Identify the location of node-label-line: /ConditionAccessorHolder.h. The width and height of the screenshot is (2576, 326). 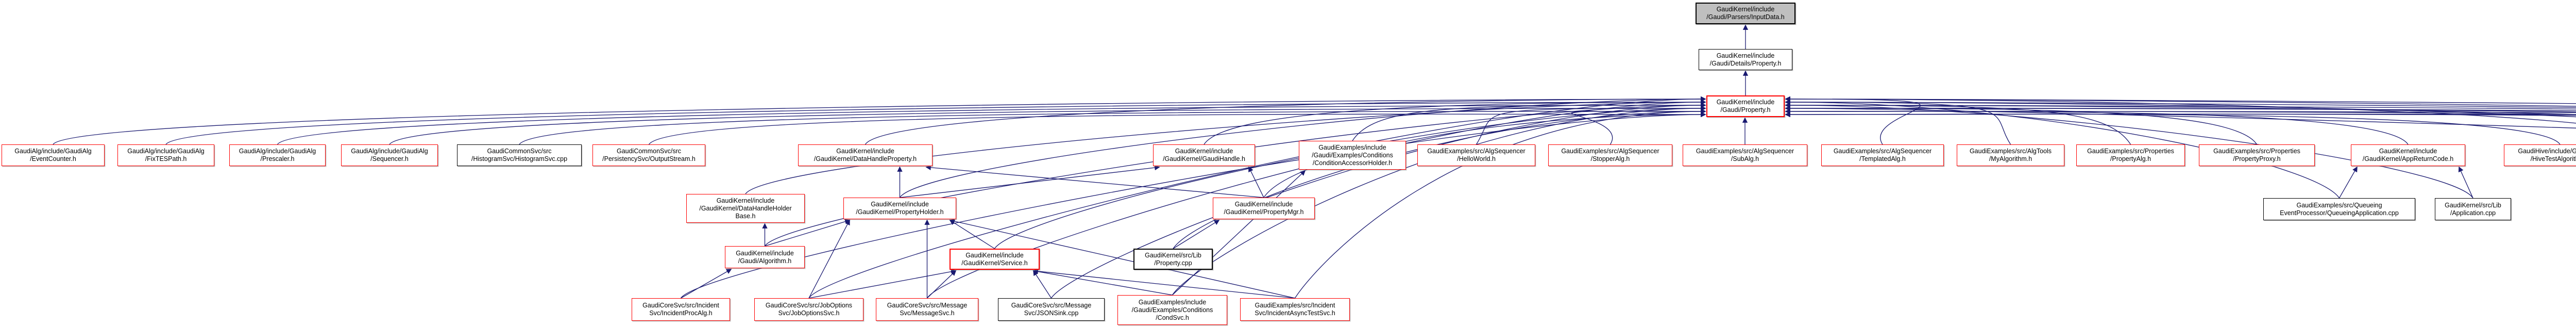
(1352, 163).